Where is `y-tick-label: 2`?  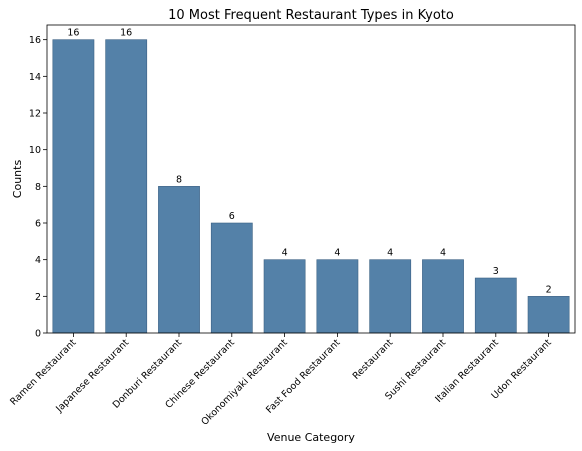
y-tick-label: 2 is located at coordinates (38, 297).